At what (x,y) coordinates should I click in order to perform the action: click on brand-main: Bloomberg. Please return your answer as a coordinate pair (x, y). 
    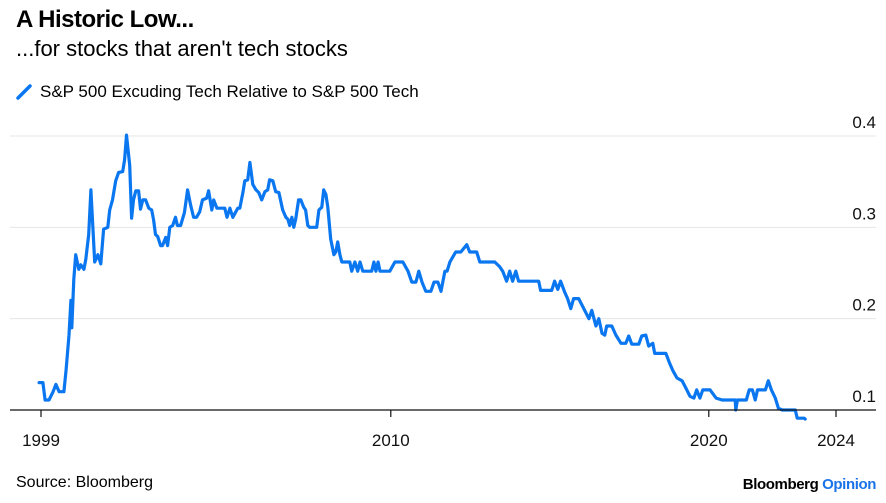
    Looking at the image, I should click on (780, 484).